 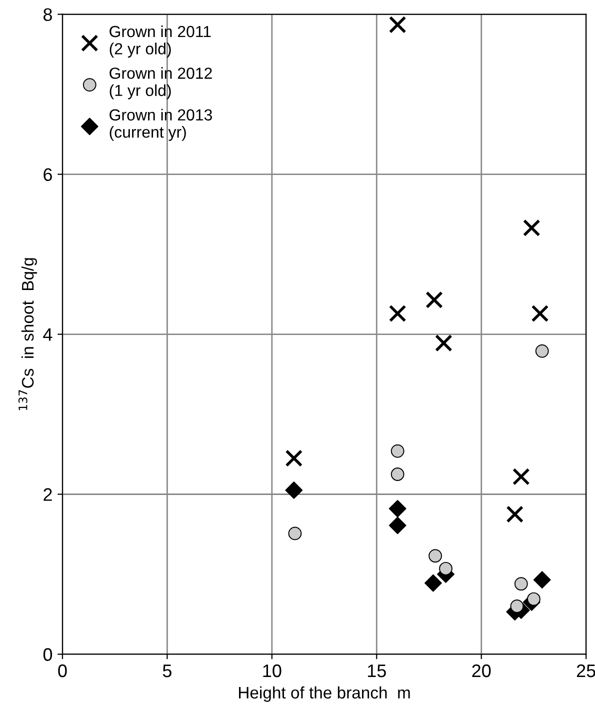 I want to click on y-tick-label: 6, so click(x=48, y=174).